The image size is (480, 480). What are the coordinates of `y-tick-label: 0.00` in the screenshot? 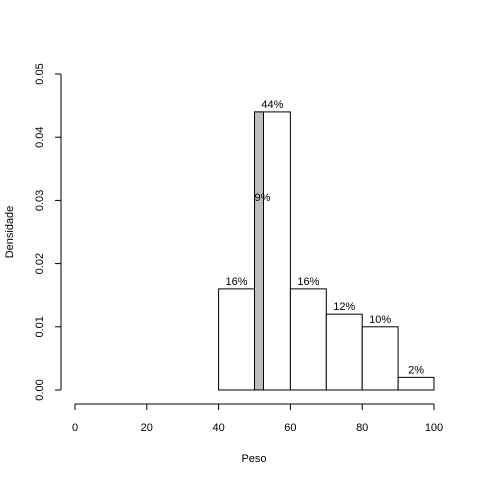 It's located at (40, 389).